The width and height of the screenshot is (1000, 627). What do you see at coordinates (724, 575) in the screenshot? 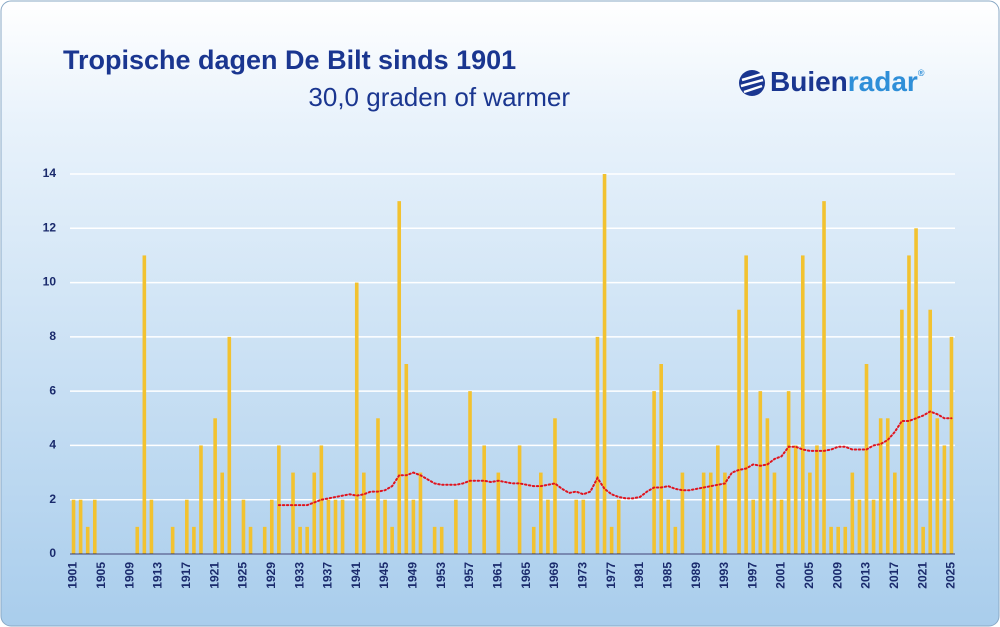
I see `x-tick-label: 1993` at bounding box center [724, 575].